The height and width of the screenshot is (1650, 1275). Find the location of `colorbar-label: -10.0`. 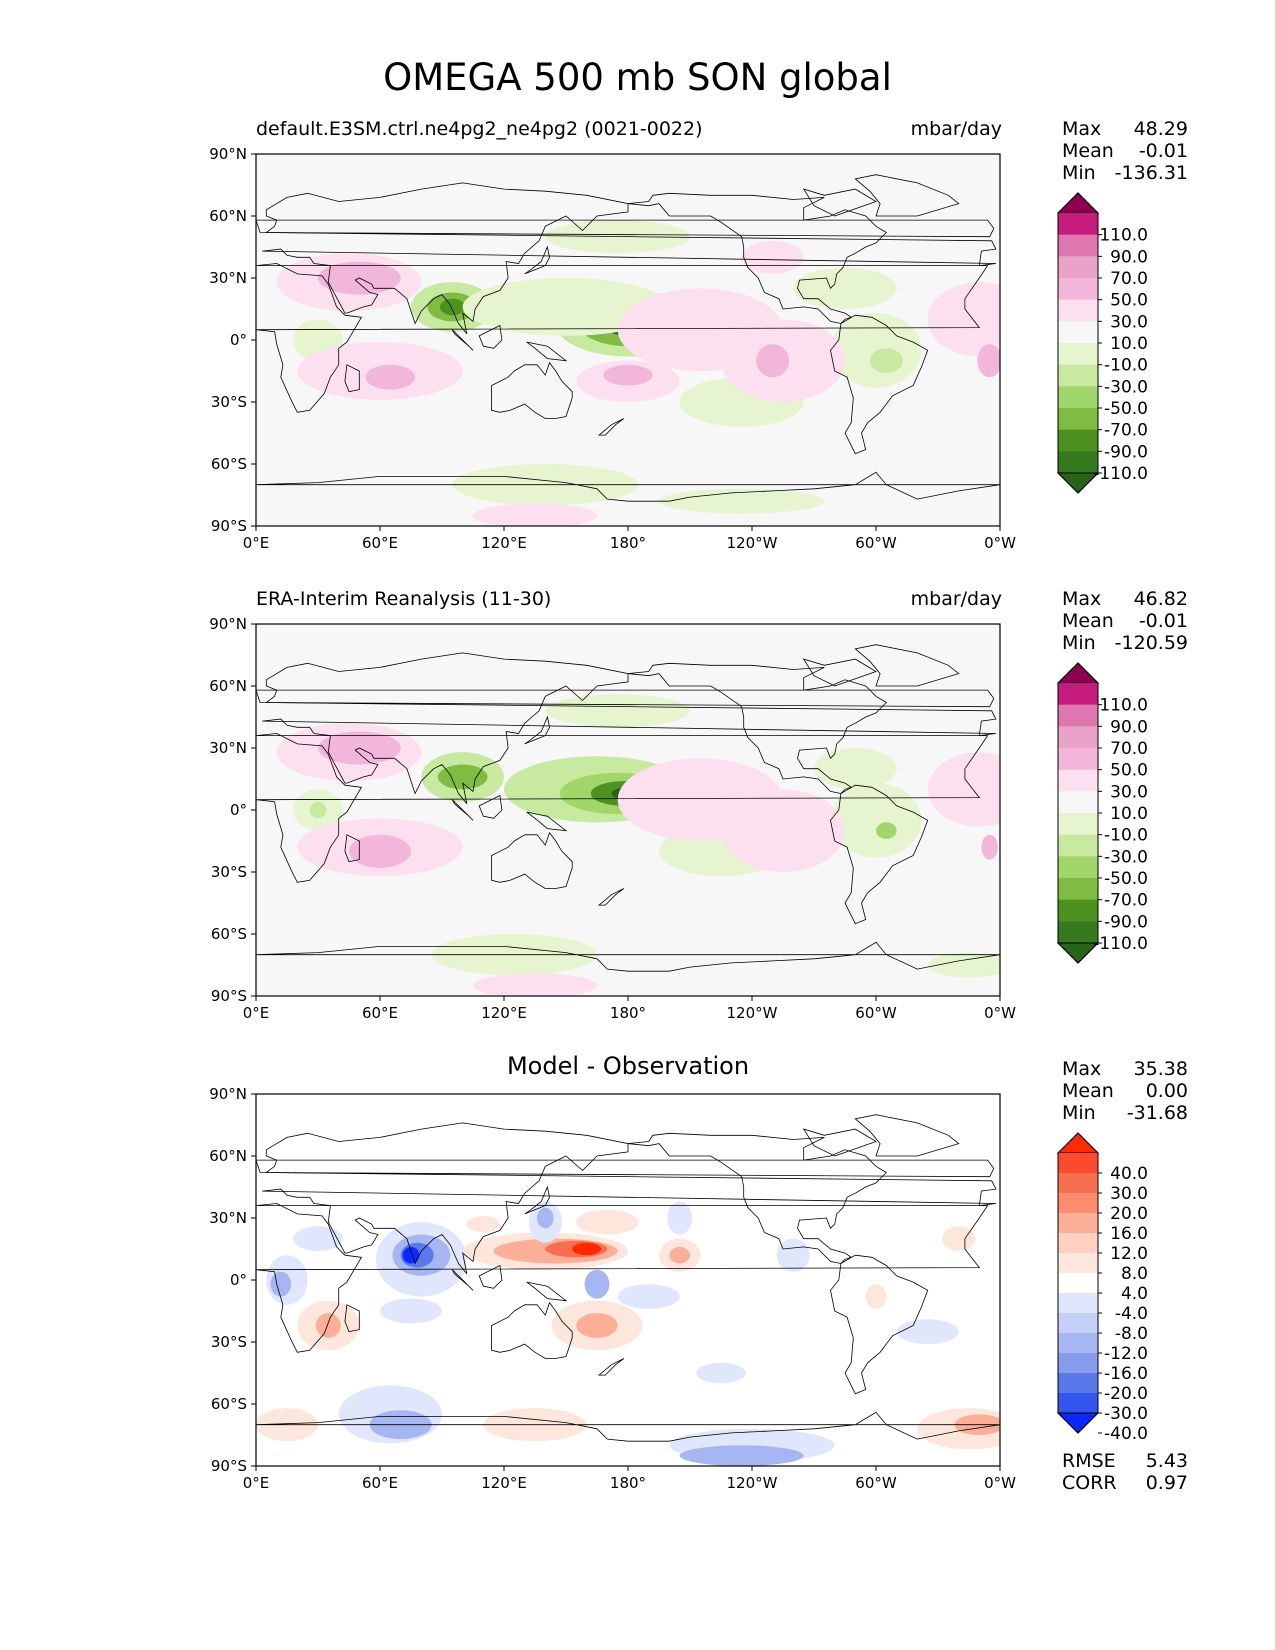

colorbar-label: -10.0 is located at coordinates (1126, 366).